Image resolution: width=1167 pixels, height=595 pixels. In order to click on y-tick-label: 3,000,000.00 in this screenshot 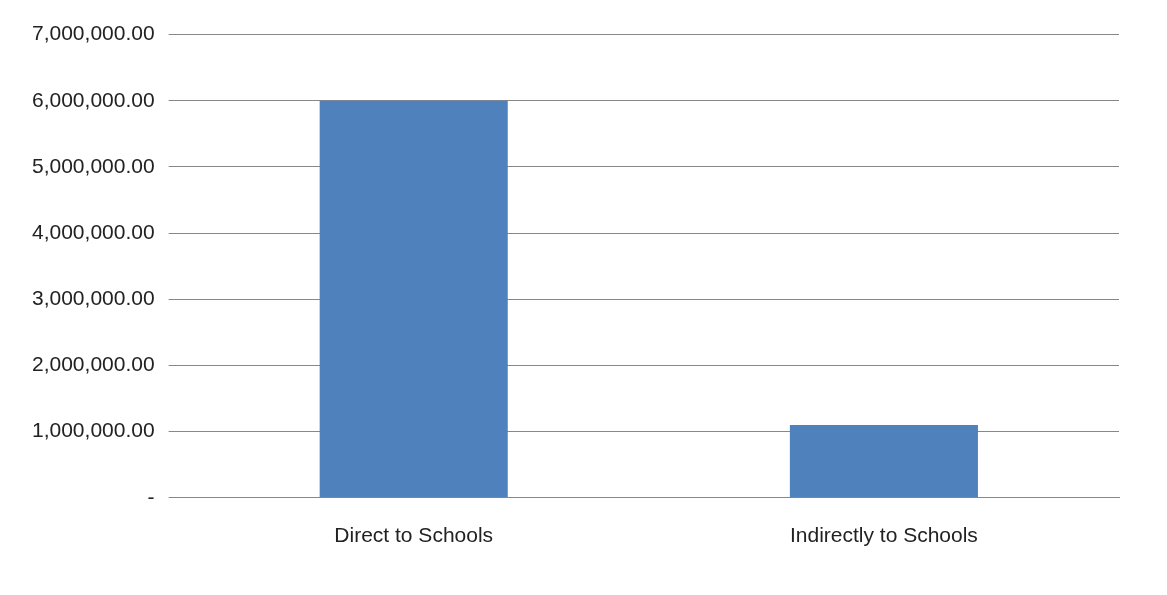, I will do `click(93, 298)`.